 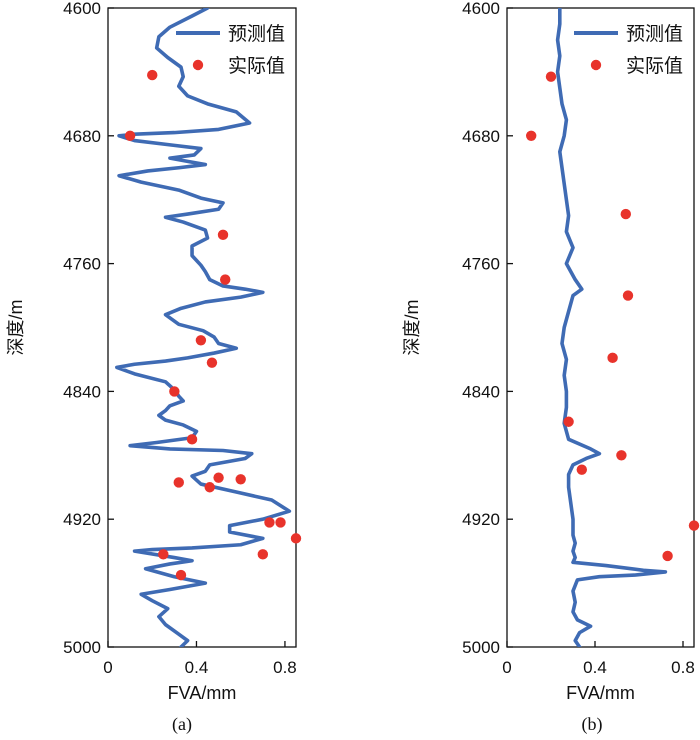 I want to click on panel-caption: (b), so click(x=592, y=724).